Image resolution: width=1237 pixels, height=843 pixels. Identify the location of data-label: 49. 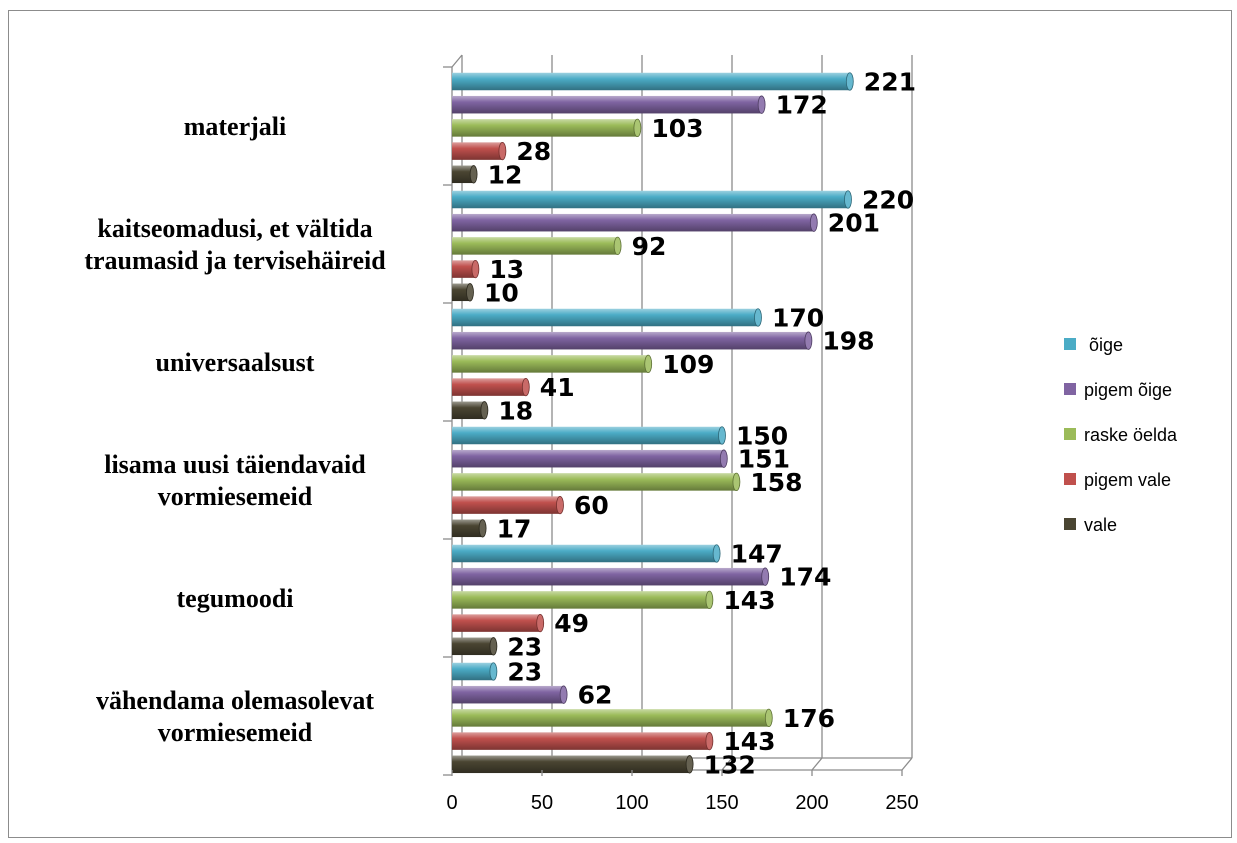
(571, 623).